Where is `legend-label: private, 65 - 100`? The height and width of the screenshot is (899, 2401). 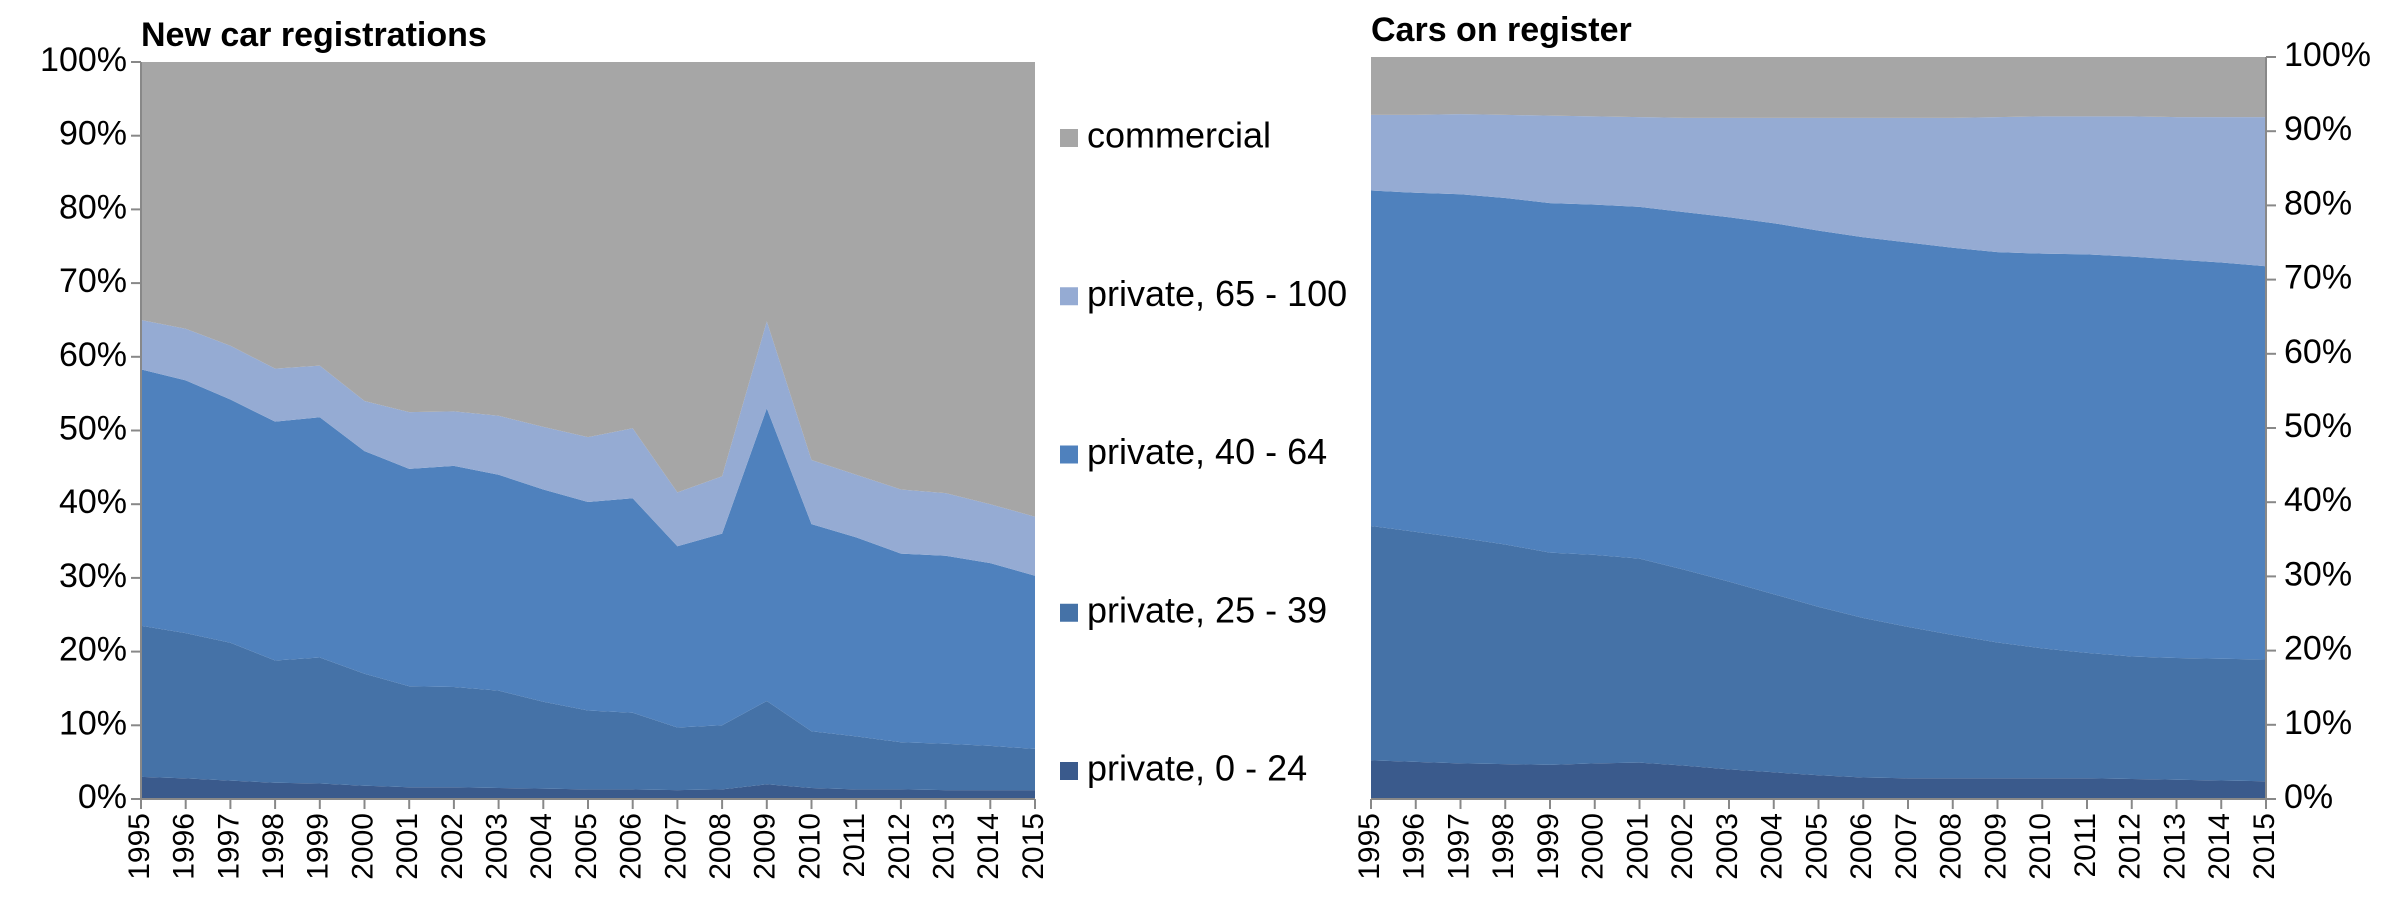
legend-label: private, 65 - 100 is located at coordinates (1217, 293).